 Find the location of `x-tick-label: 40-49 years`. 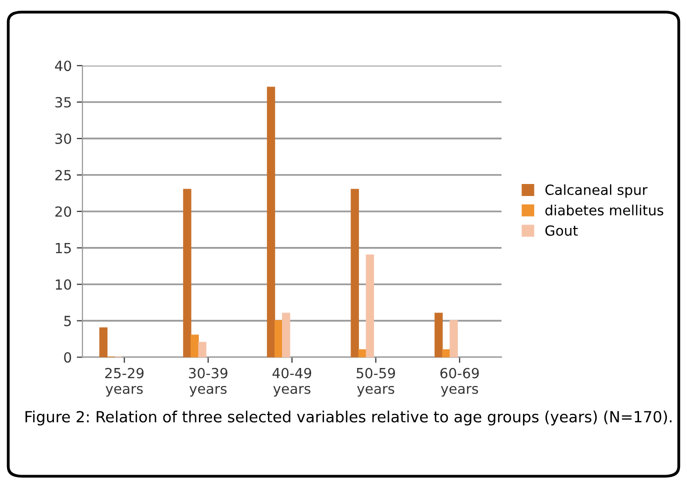

x-tick-label: 40-49 years is located at coordinates (292, 382).